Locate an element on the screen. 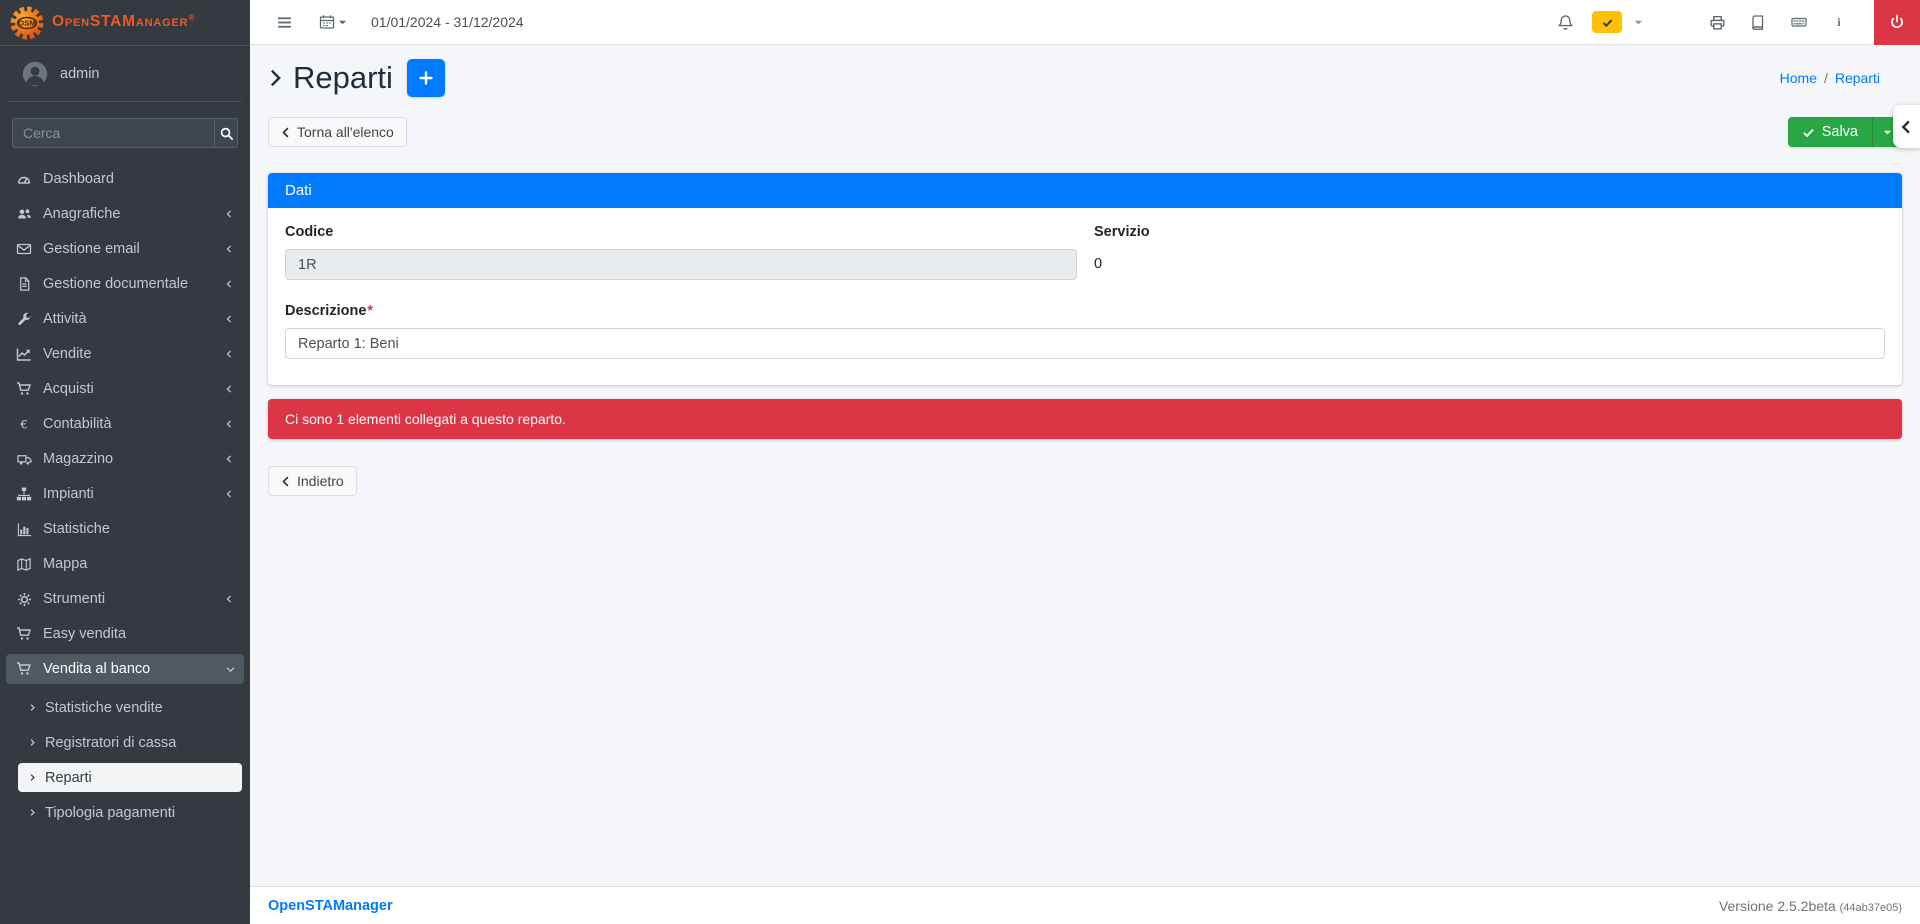 The height and width of the screenshot is (924, 1920). search-button is located at coordinates (226, 133).